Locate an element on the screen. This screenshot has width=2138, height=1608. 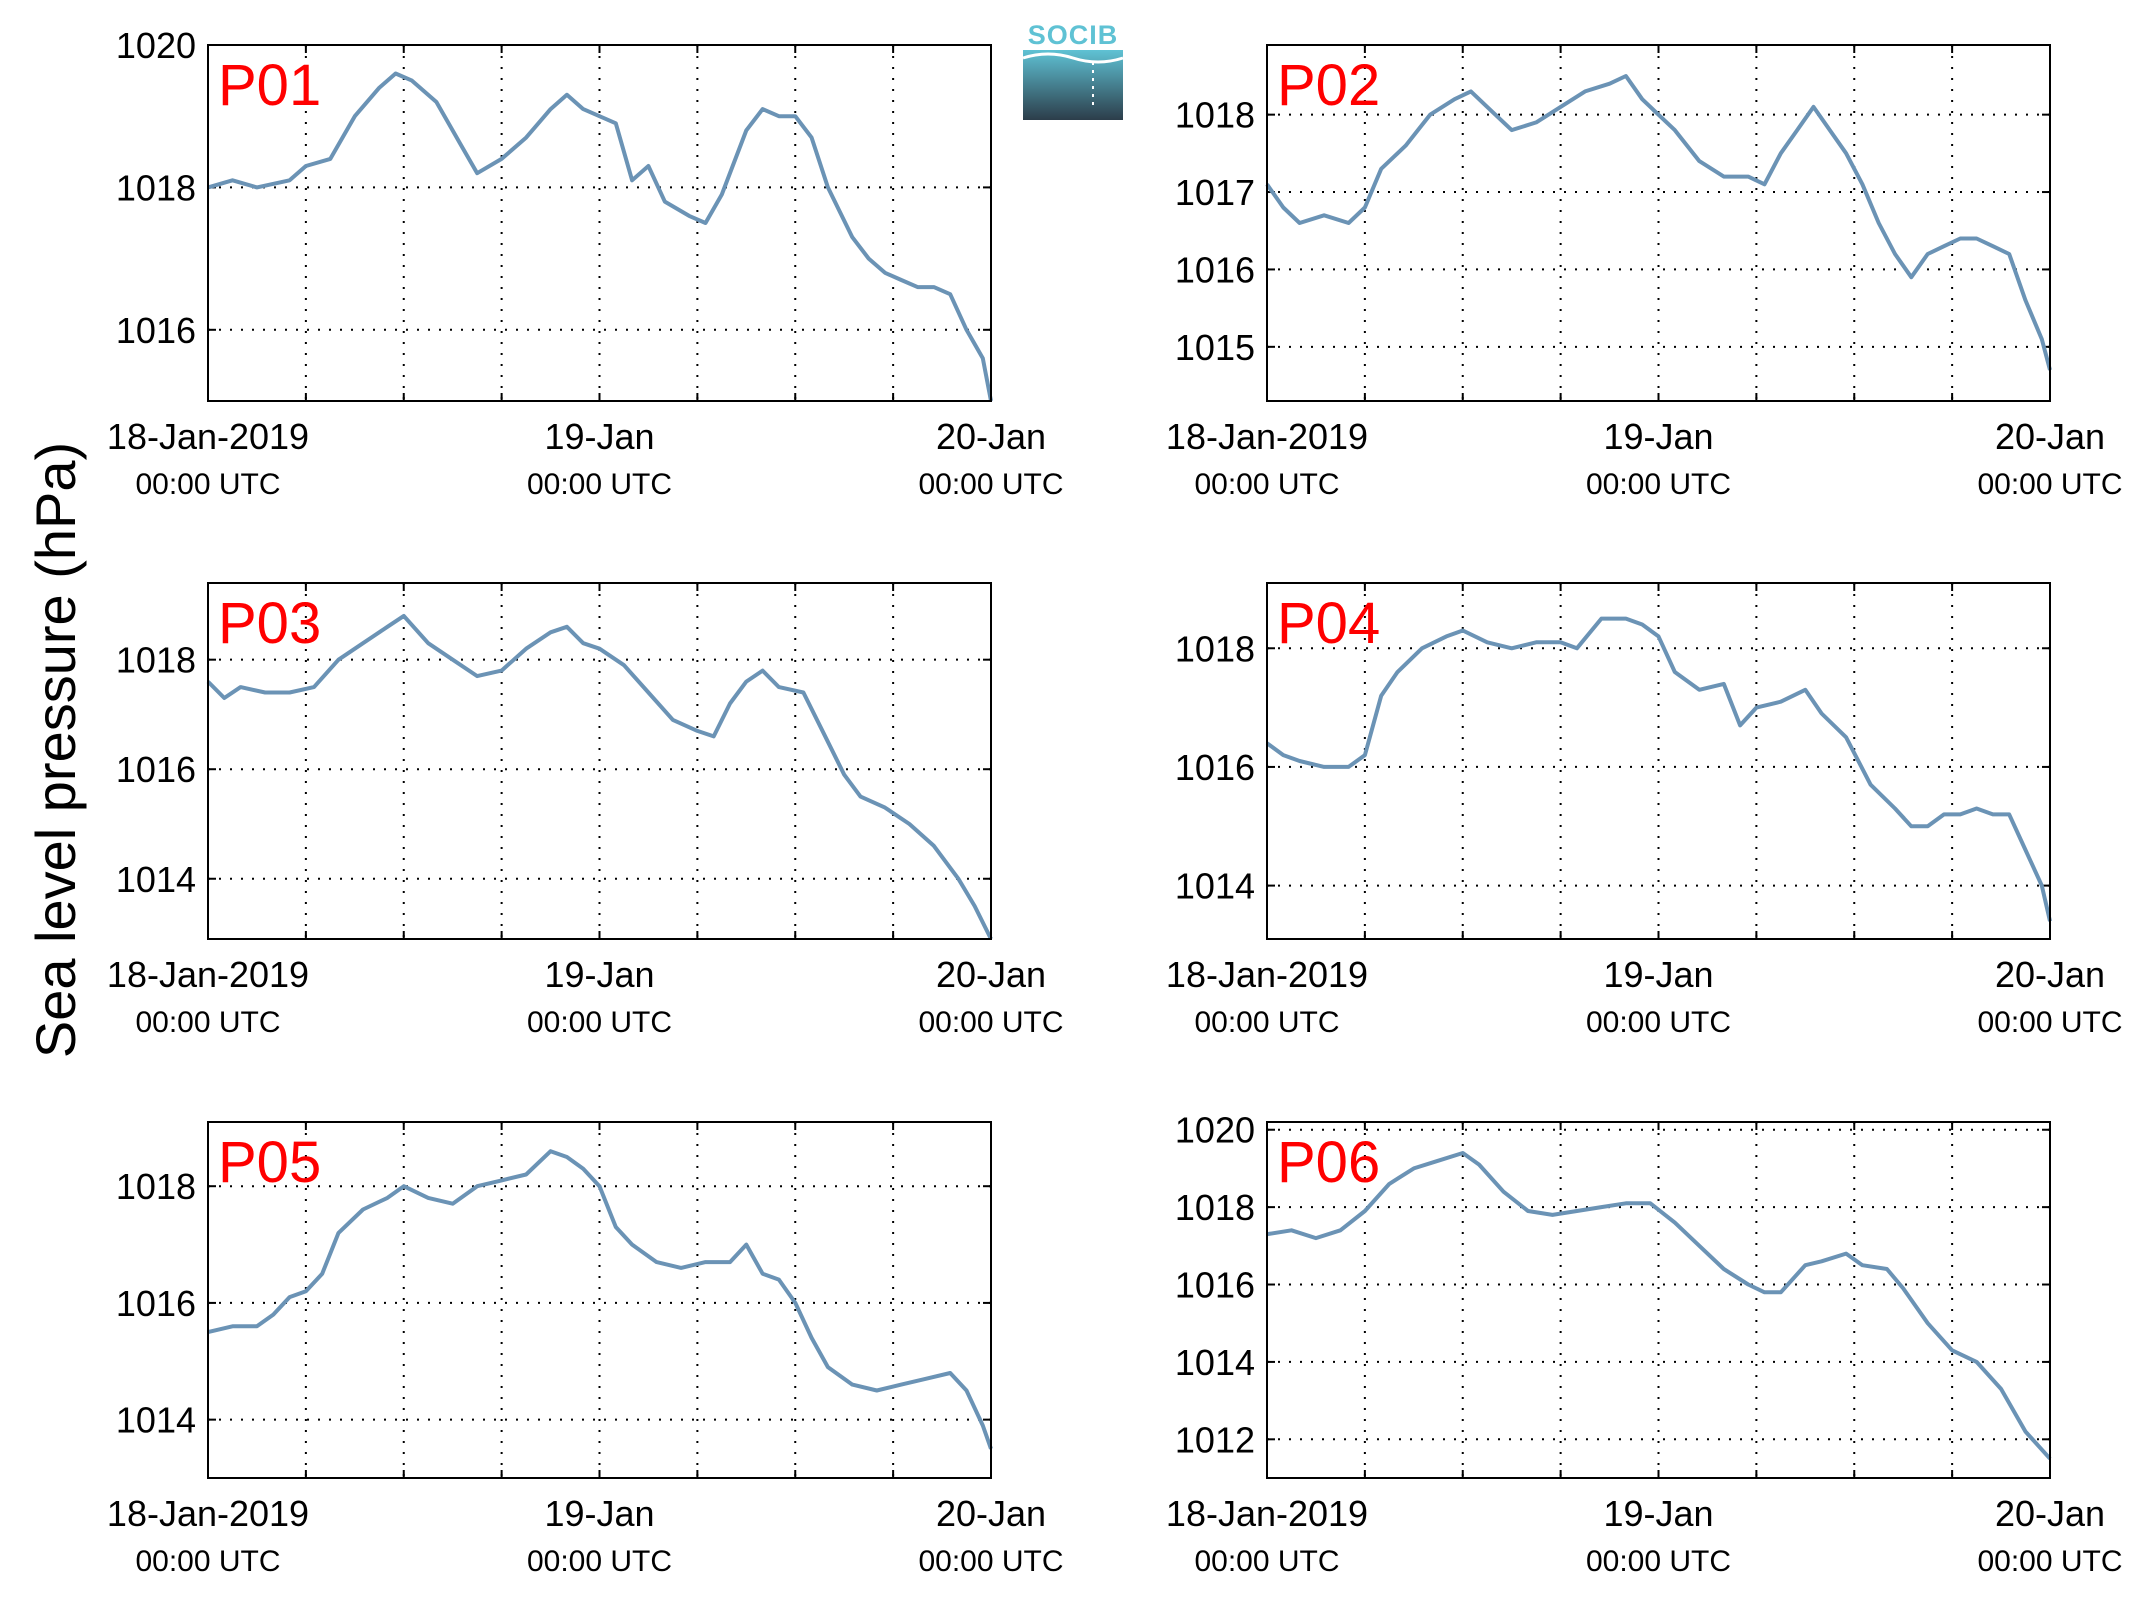
panel-label: P04 is located at coordinates (1328, 623).